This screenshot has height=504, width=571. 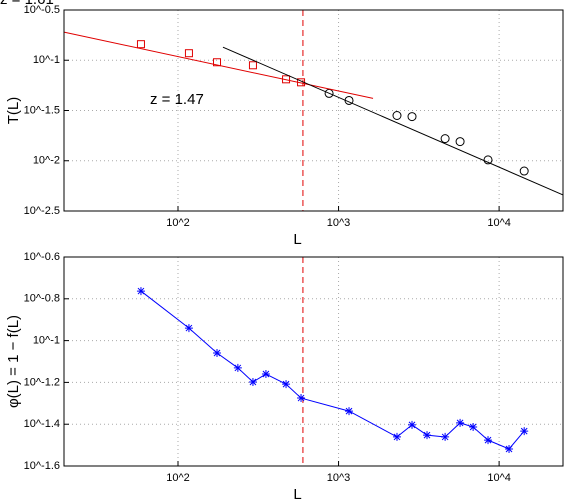 What do you see at coordinates (13, 361) in the screenshot?
I see `y-axis-label: φ(L) = 1 − f(L)` at bounding box center [13, 361].